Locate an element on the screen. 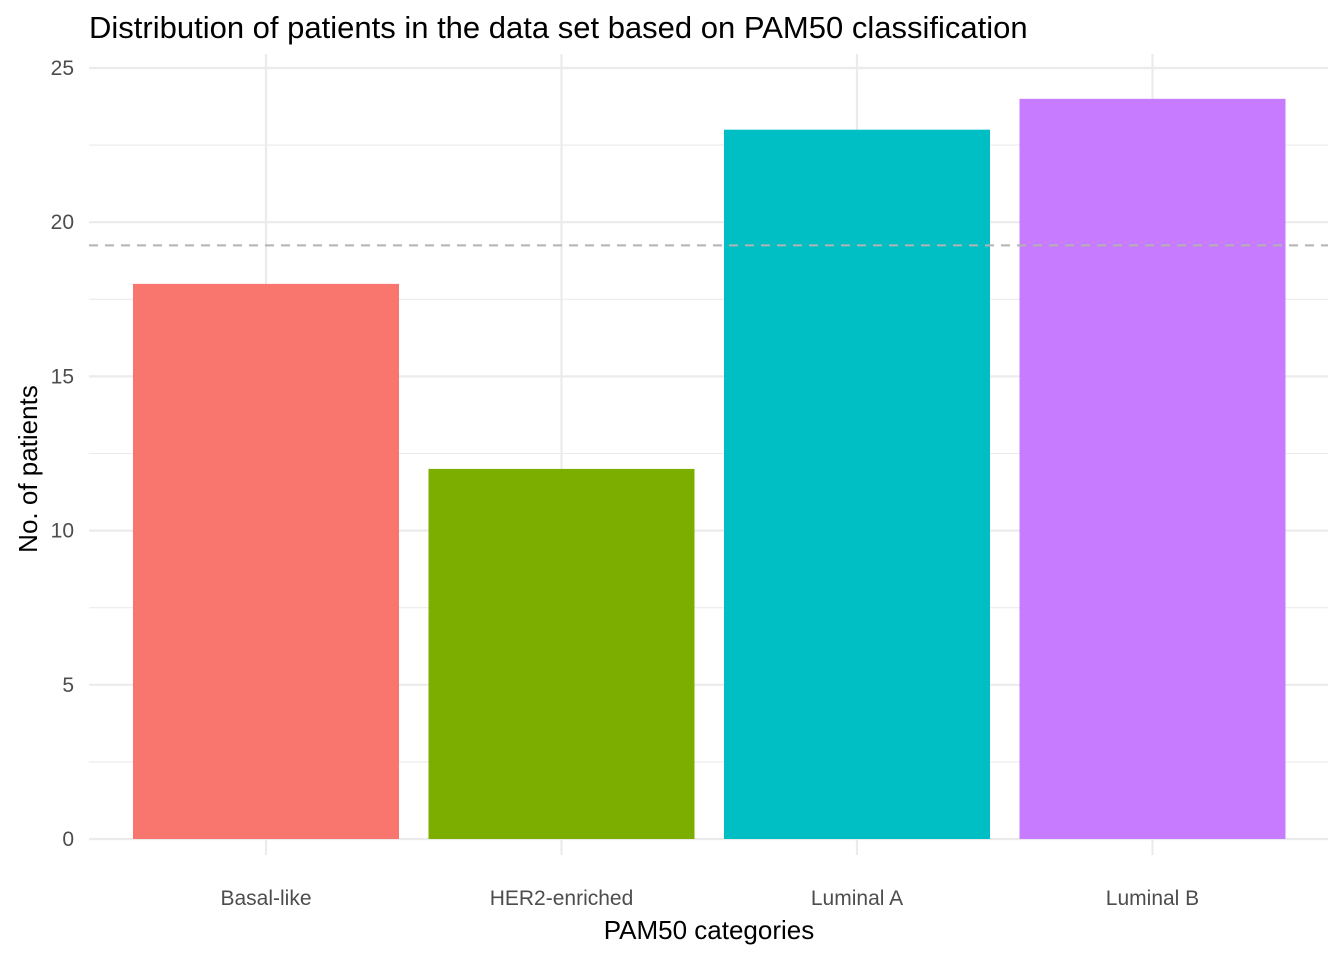 The image size is (1344, 960). y-tick-label: 20 is located at coordinates (62, 222).